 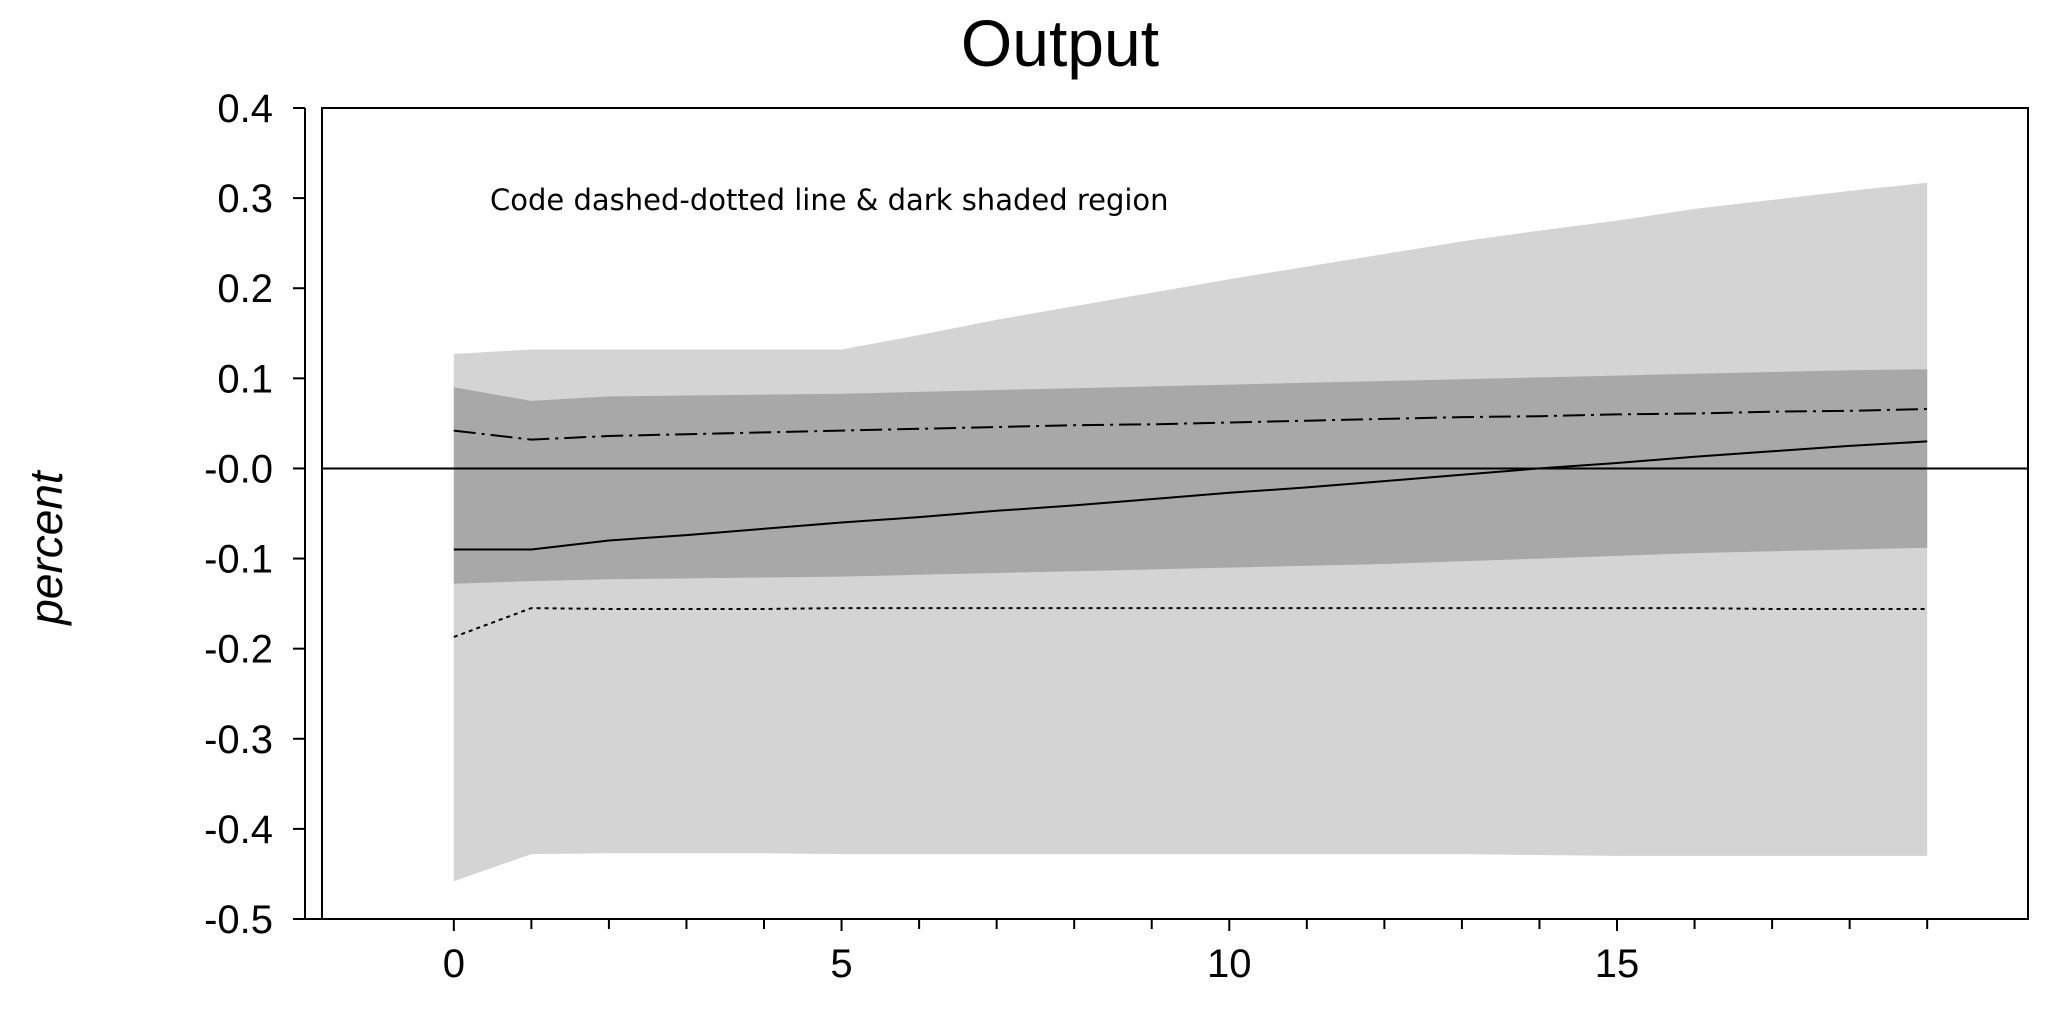 What do you see at coordinates (1229, 964) in the screenshot?
I see `x-tick-label: 10` at bounding box center [1229, 964].